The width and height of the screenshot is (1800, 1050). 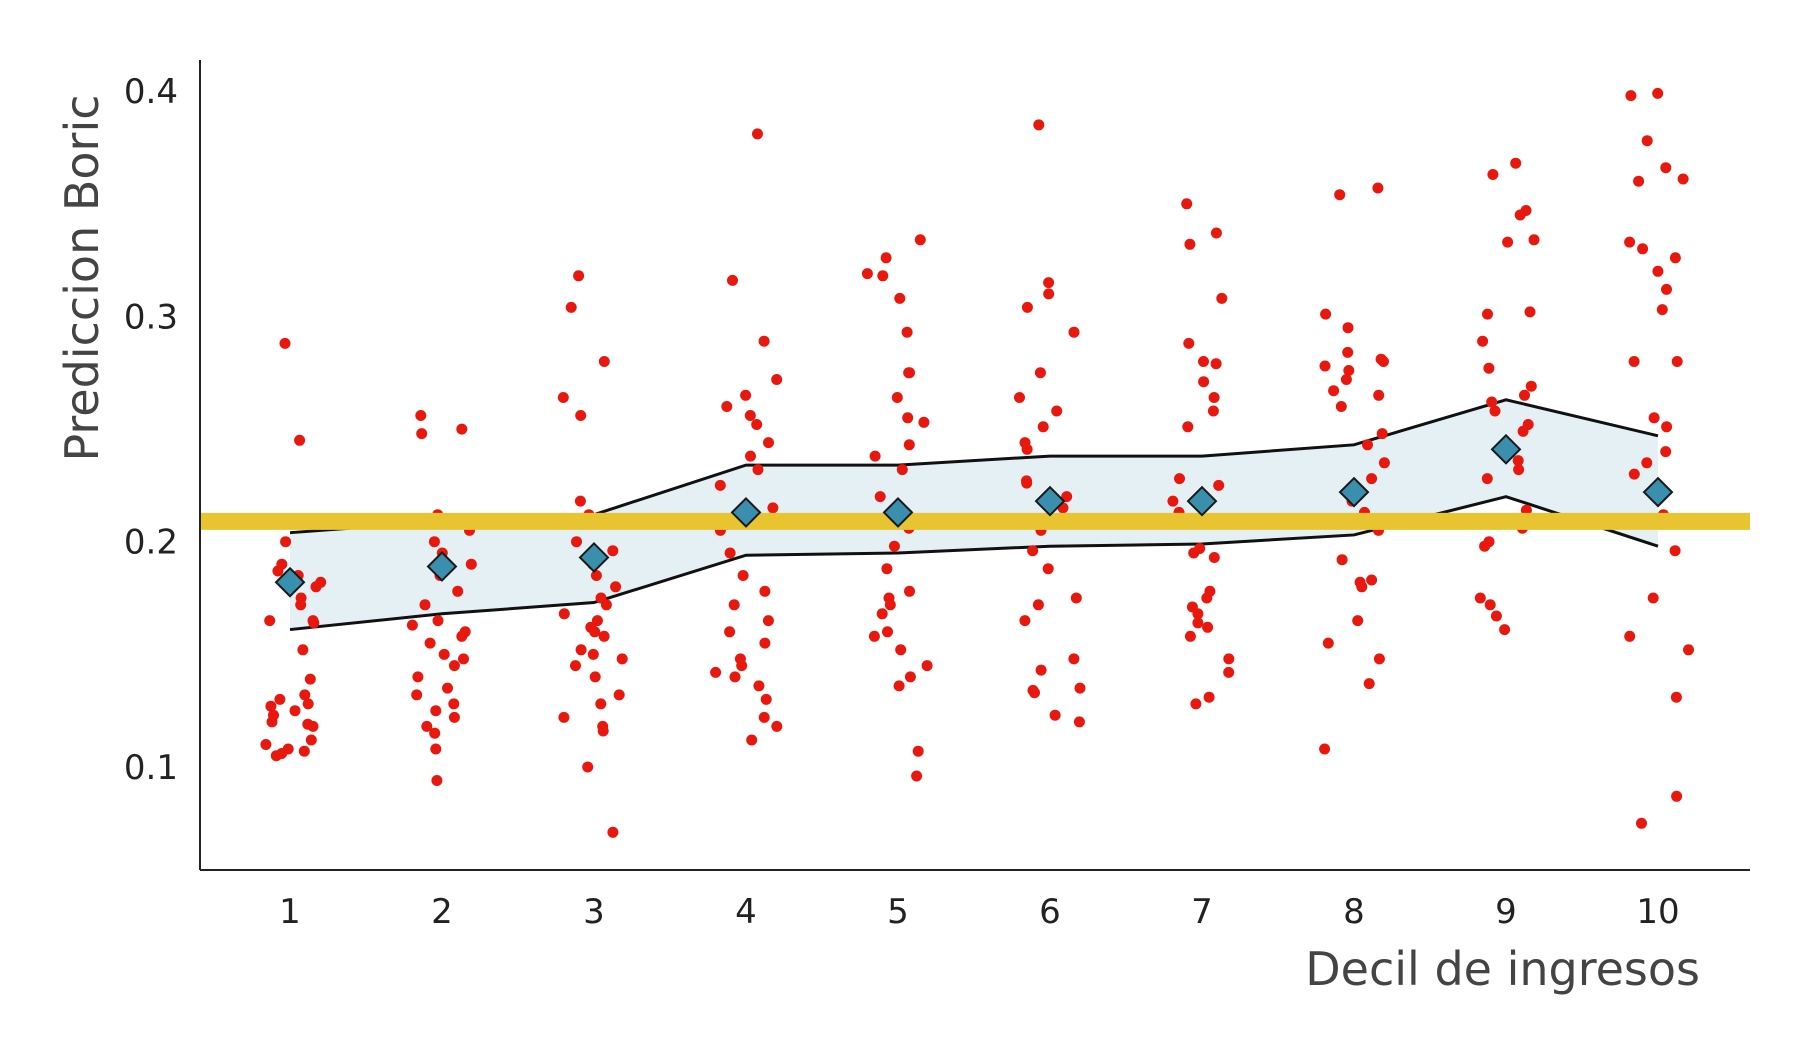 What do you see at coordinates (594, 912) in the screenshot?
I see `x-tick-label: 3` at bounding box center [594, 912].